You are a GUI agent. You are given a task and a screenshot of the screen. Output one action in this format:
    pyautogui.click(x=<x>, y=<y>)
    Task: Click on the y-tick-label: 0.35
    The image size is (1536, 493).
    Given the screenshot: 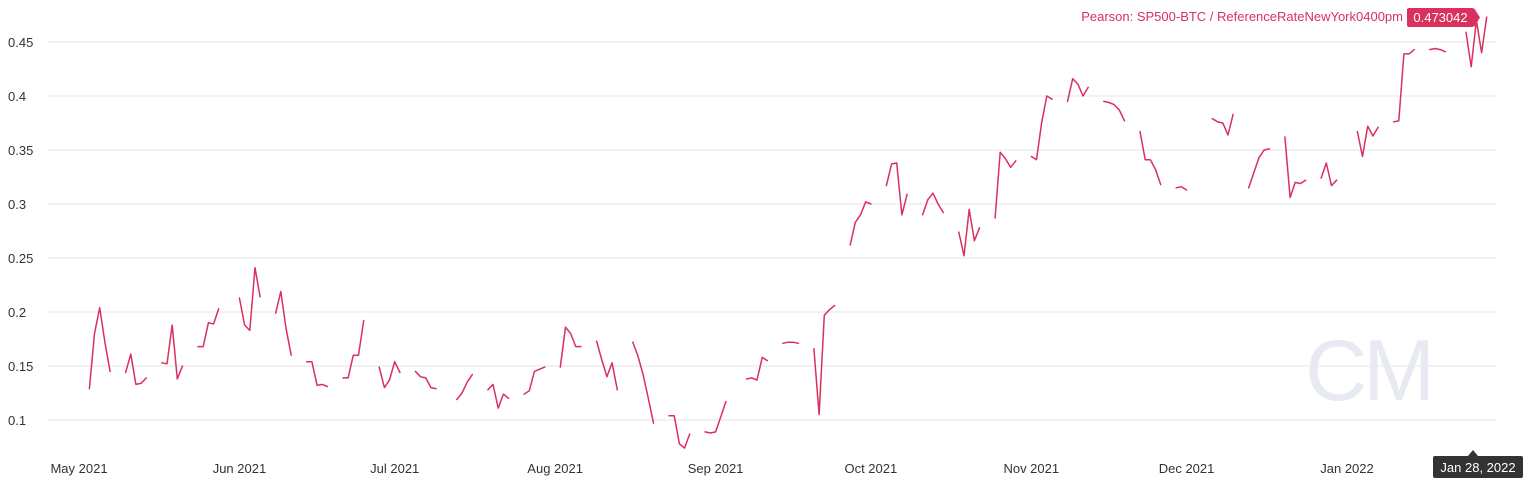 What is the action you would take?
    pyautogui.click(x=20, y=150)
    